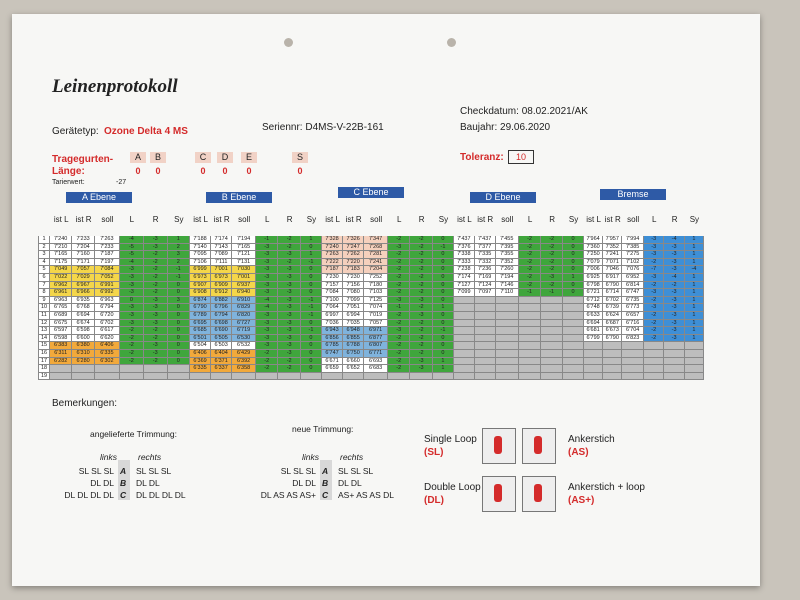  Describe the element at coordinates (123, 471) in the screenshot. I see `trim-riser: A` at that location.